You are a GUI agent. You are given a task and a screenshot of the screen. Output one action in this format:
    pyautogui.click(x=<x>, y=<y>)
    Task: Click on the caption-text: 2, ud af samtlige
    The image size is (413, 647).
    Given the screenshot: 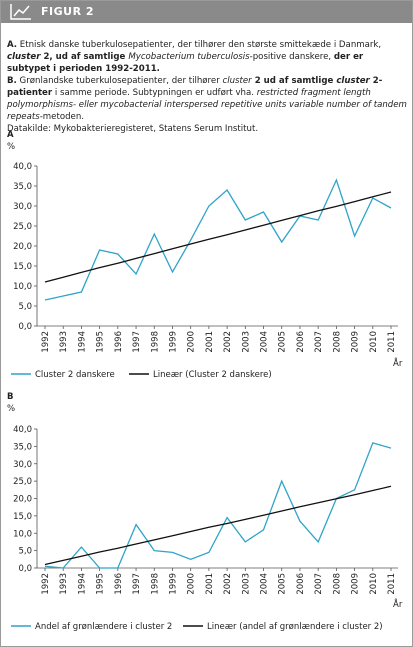 What is the action you would take?
    pyautogui.click(x=84, y=57)
    